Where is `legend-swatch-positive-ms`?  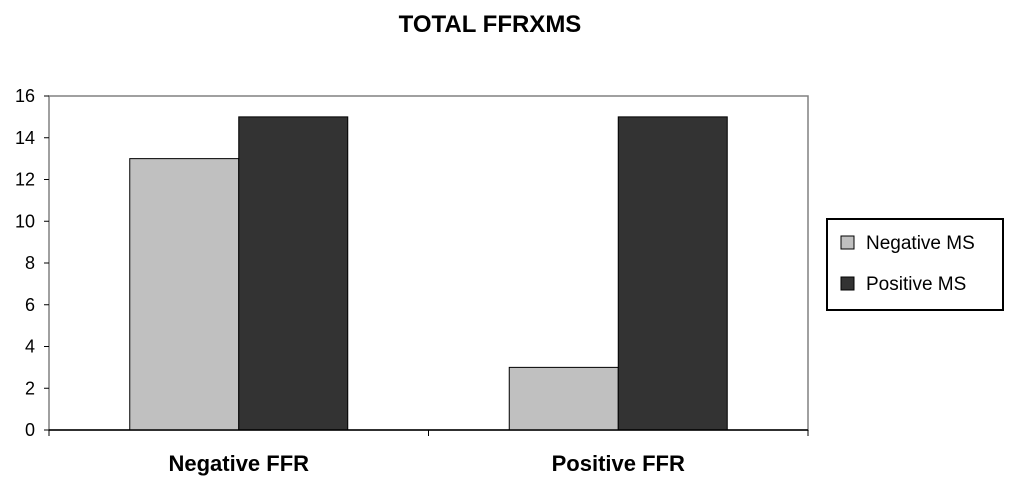
legend-swatch-positive-ms is located at coordinates (847, 283).